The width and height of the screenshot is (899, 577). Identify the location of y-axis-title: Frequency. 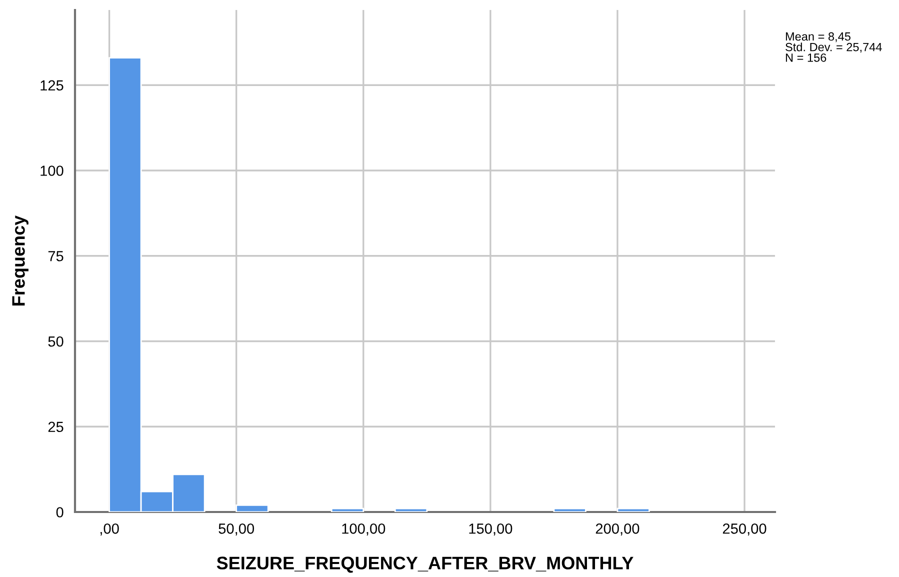
(20, 260).